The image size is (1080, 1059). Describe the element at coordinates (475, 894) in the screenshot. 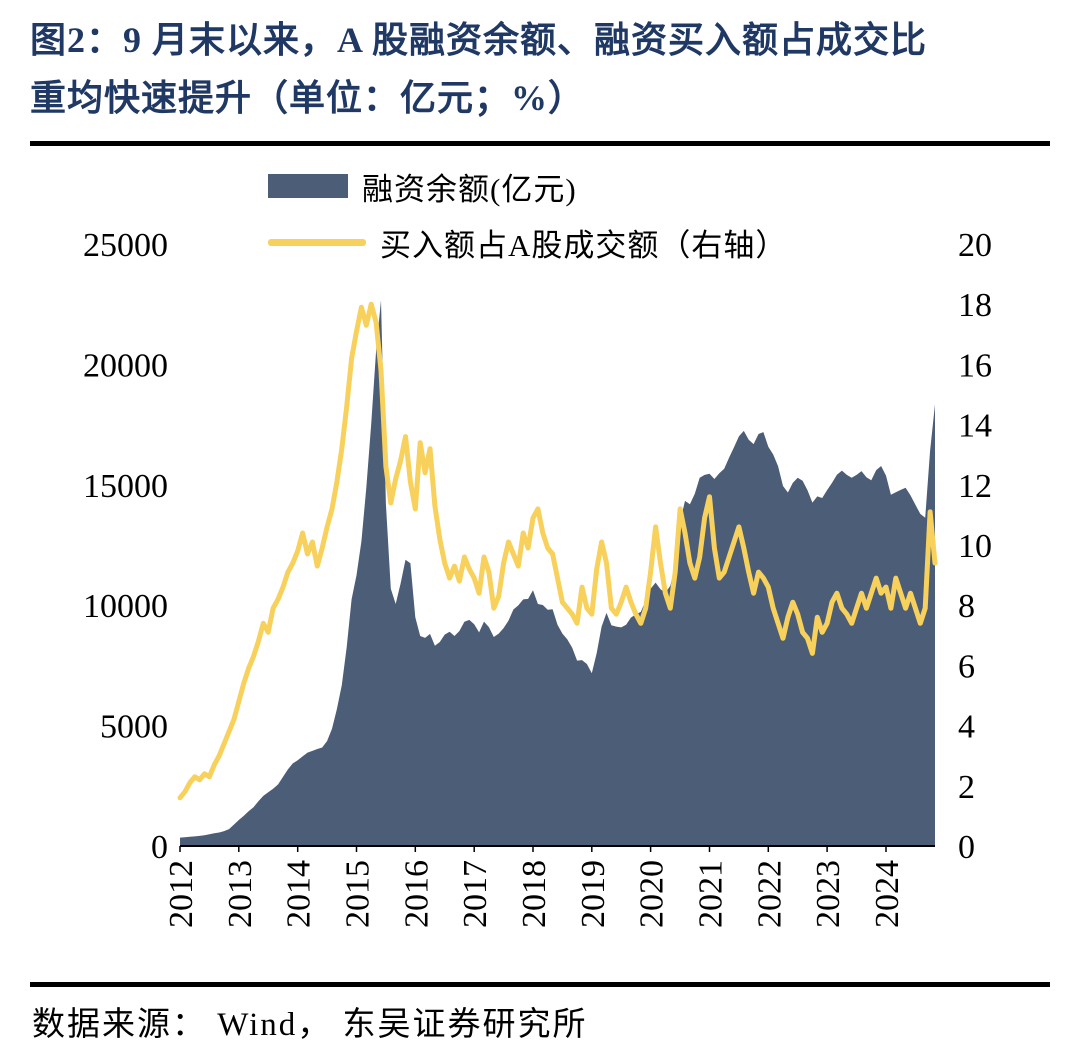

I see `x-axis-tick-label: 2017` at that location.